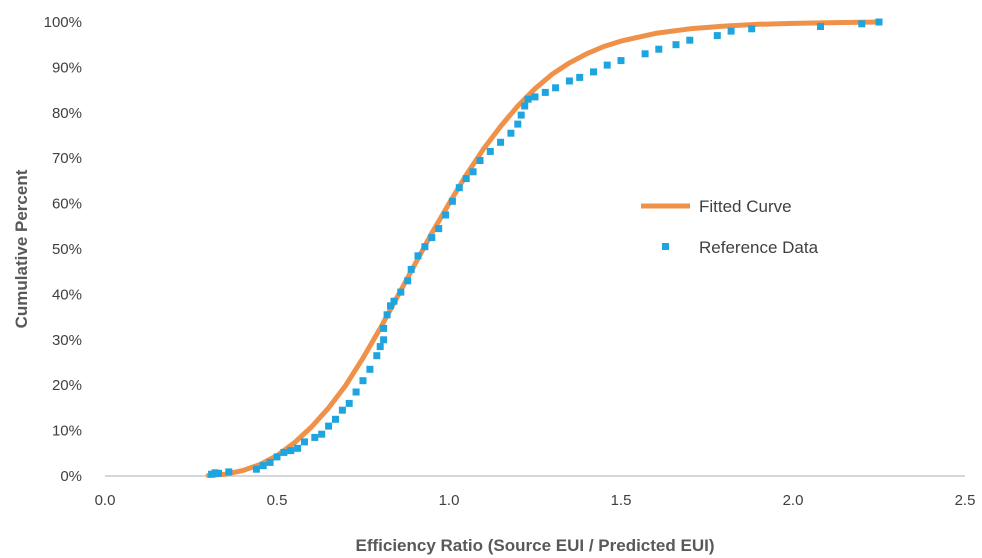  I want to click on y-tick-label: 20%, so click(67, 385).